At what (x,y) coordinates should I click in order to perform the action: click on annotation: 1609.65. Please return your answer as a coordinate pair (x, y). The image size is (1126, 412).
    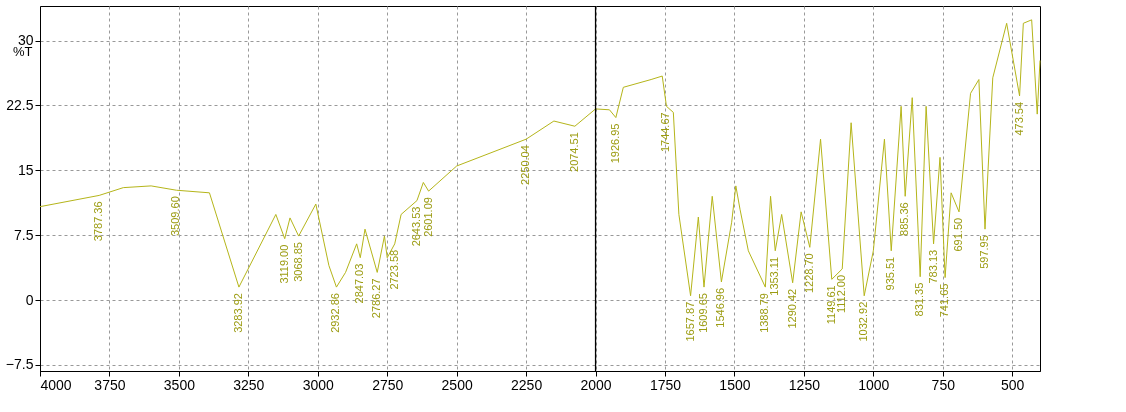
    Looking at the image, I should click on (702, 313).